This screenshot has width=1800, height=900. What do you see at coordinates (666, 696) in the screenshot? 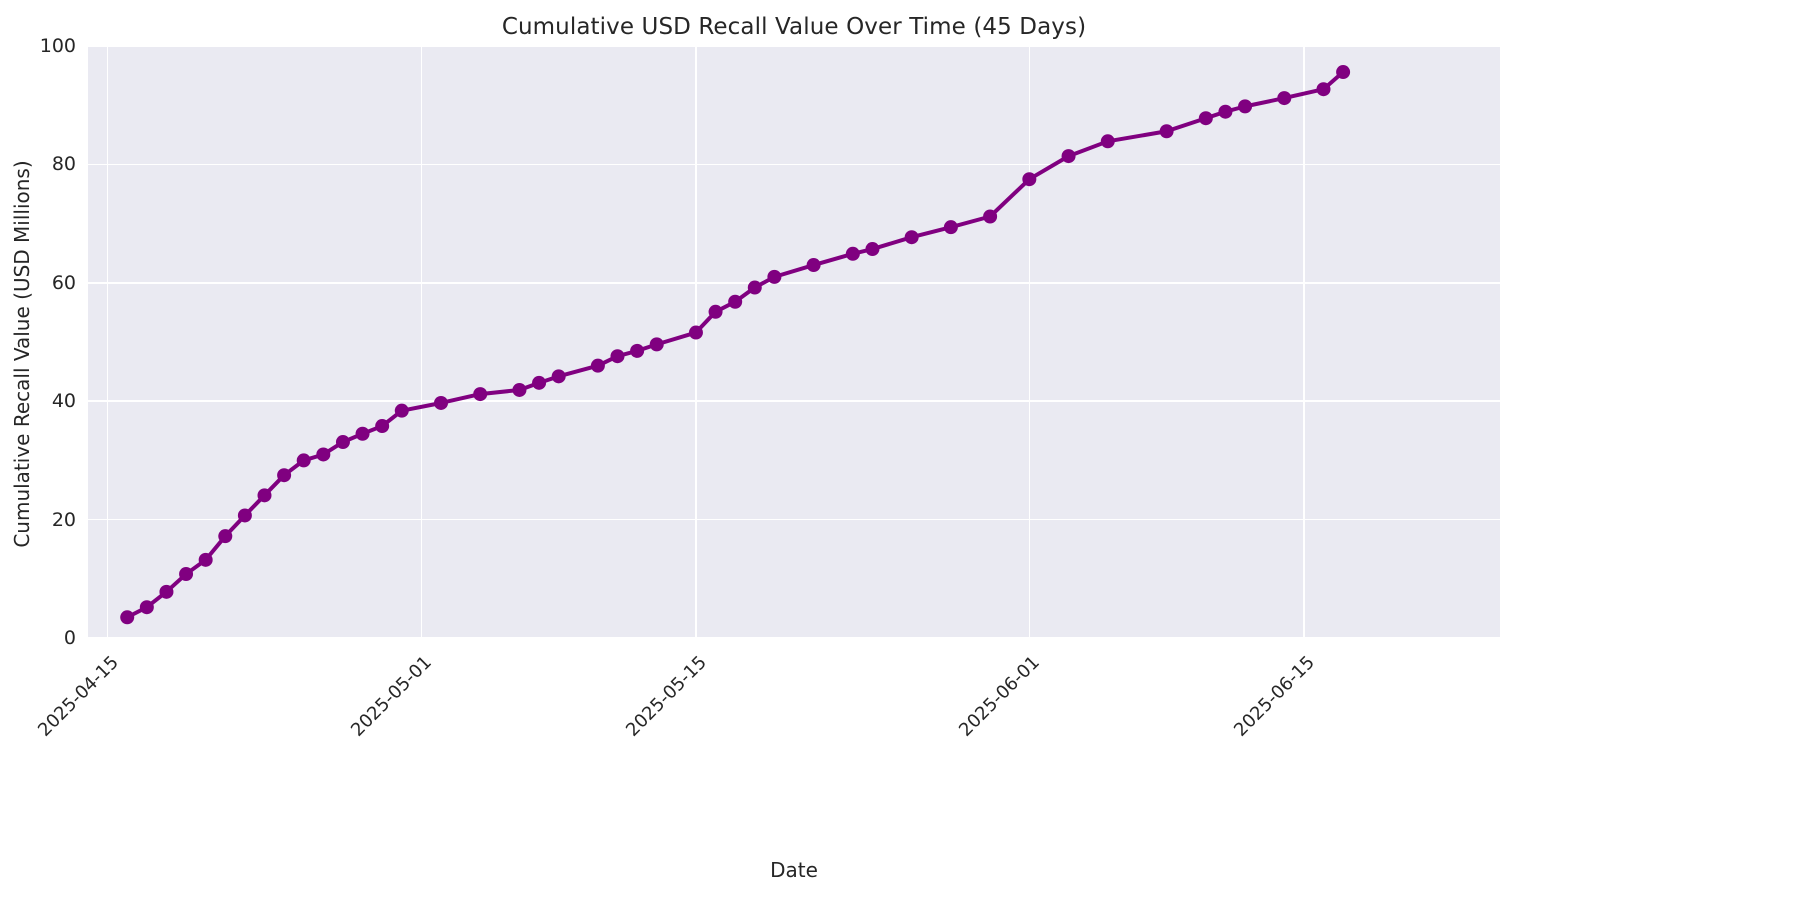
I see `x-axis-tick-label: 2025-05-15` at bounding box center [666, 696].